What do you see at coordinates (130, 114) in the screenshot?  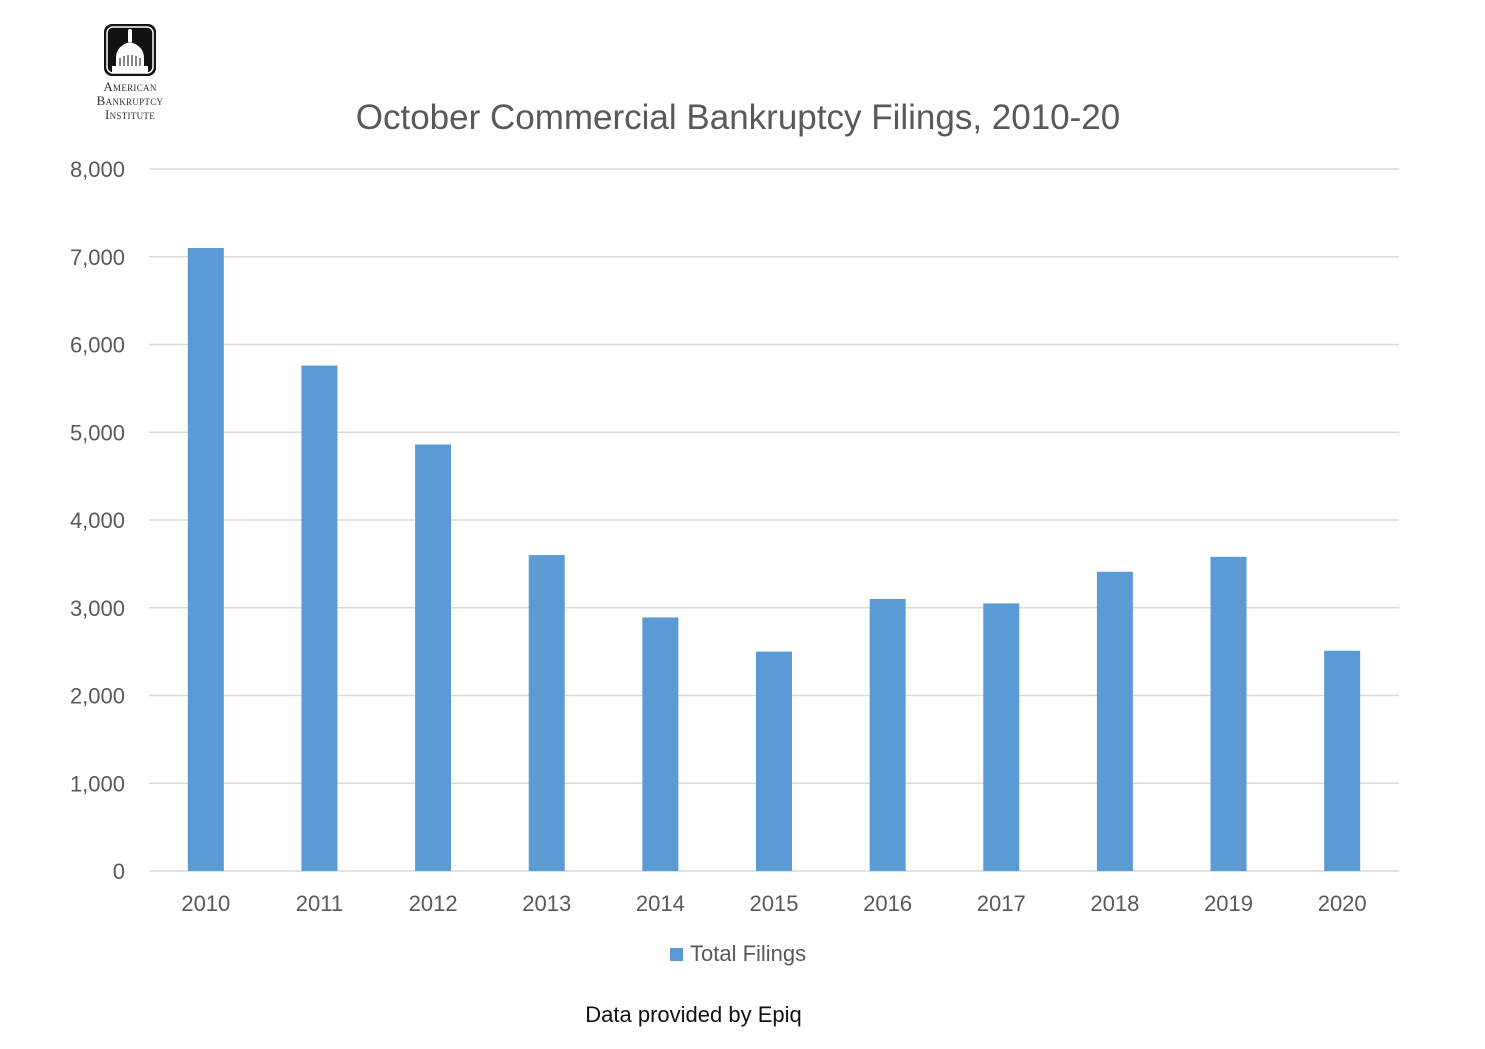 I see `logo-line-3: Institute` at bounding box center [130, 114].